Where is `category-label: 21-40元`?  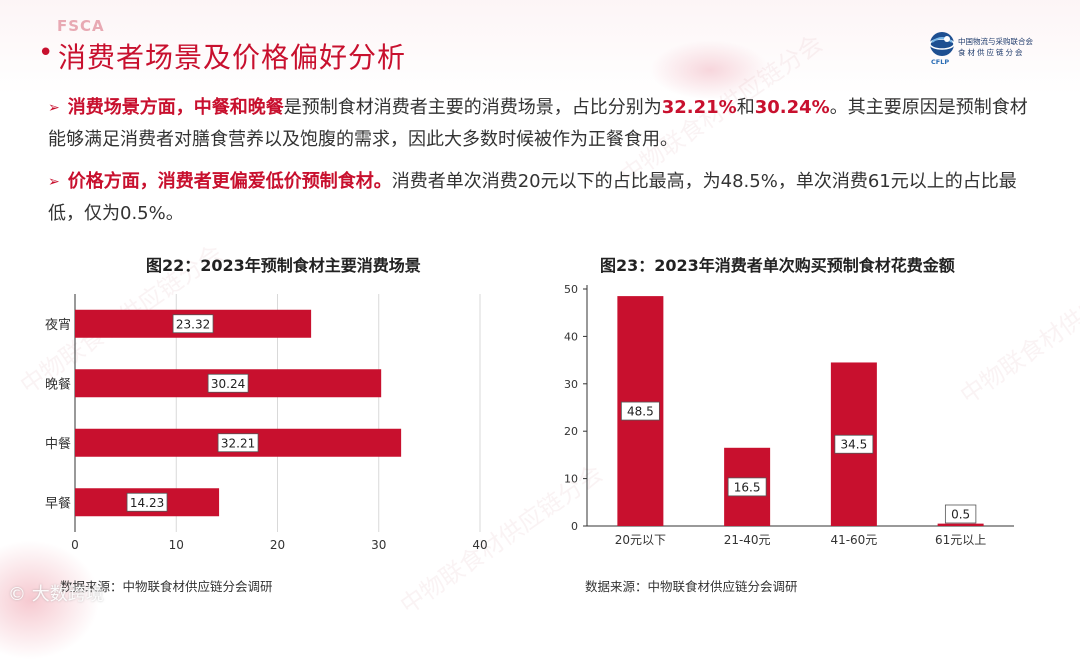
category-label: 21-40元 is located at coordinates (747, 540).